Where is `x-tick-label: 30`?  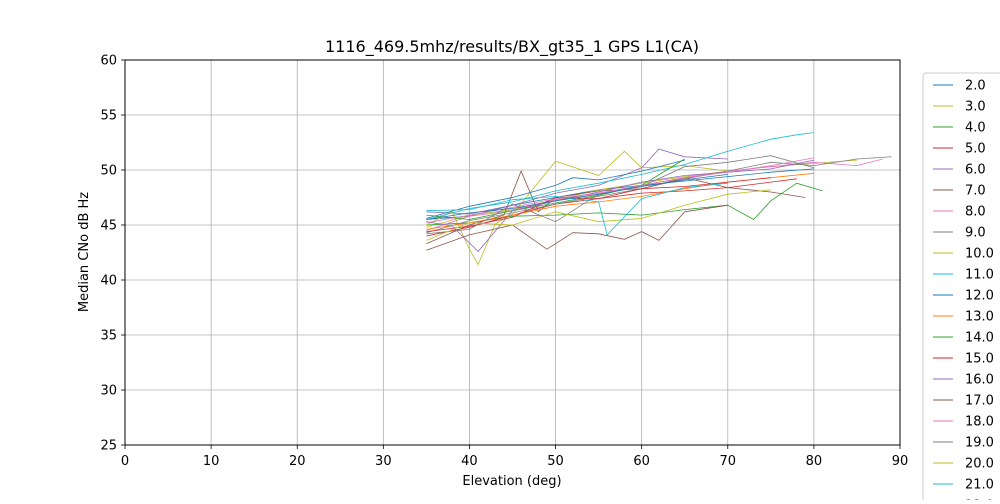
x-tick-label: 30 is located at coordinates (383, 461).